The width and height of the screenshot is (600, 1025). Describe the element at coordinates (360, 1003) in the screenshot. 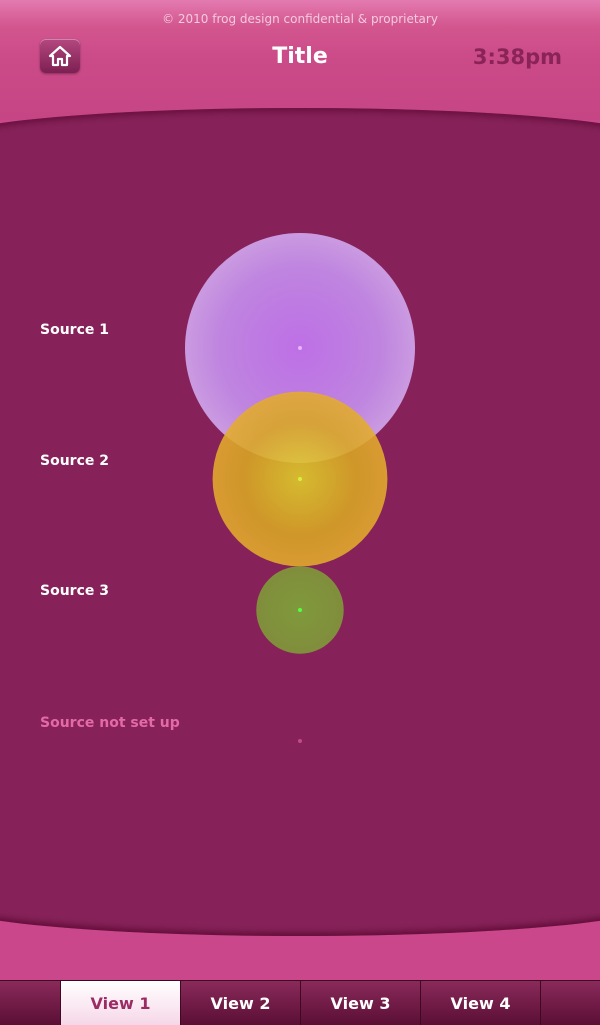

I see `tab-view-3: View 3` at that location.